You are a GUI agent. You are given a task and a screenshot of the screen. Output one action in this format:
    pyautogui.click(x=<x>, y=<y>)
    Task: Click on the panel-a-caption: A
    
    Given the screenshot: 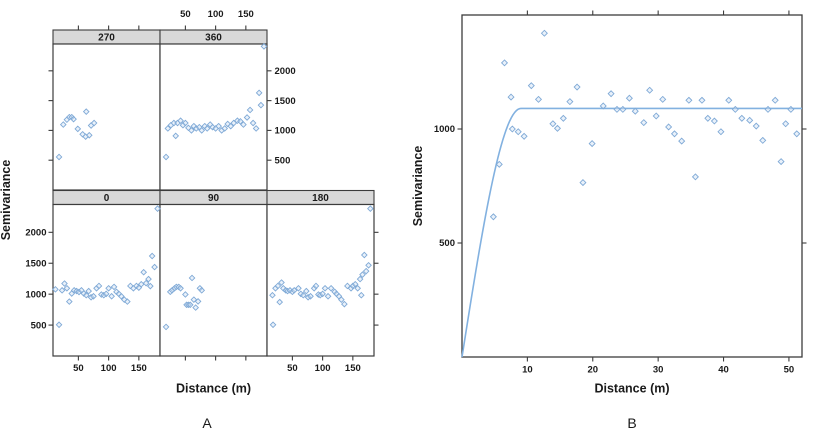 What is the action you would take?
    pyautogui.click(x=207, y=423)
    